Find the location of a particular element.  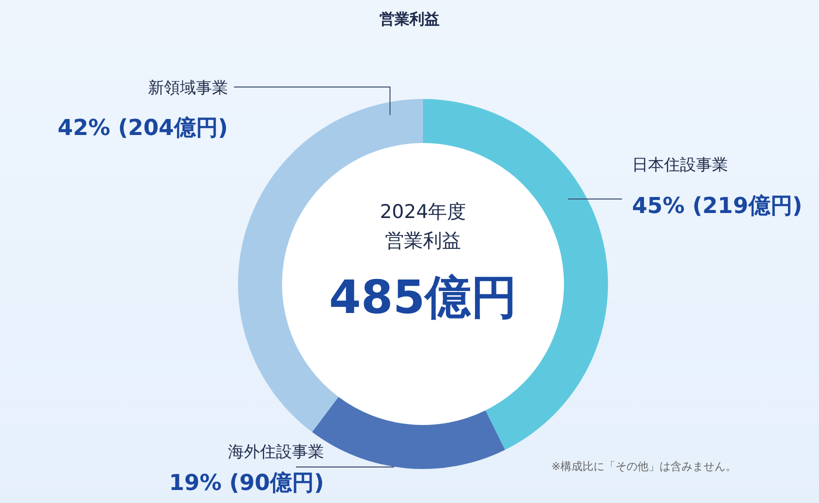

text: 2024年度 is located at coordinates (423, 212).